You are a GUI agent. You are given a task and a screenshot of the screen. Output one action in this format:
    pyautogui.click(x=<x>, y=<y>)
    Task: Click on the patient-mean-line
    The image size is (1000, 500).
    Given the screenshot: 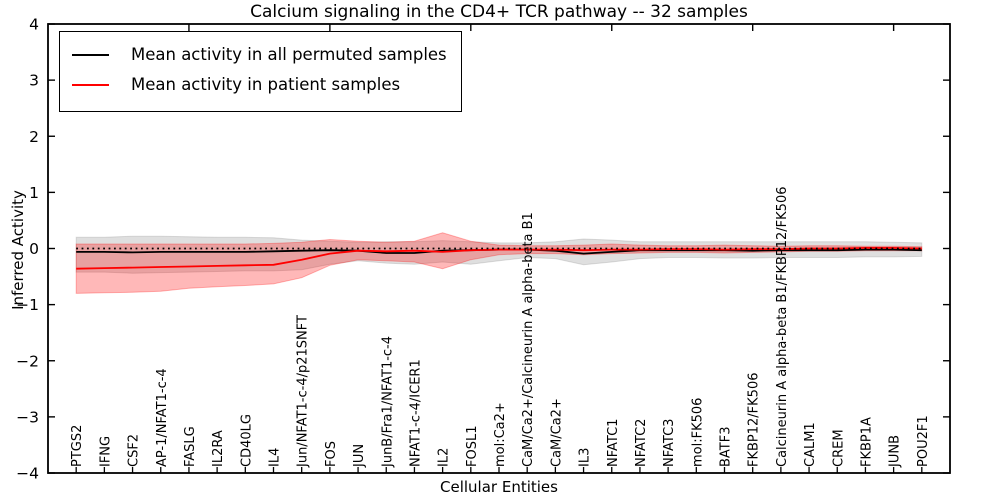 What is the action you would take?
    pyautogui.click(x=499, y=258)
    